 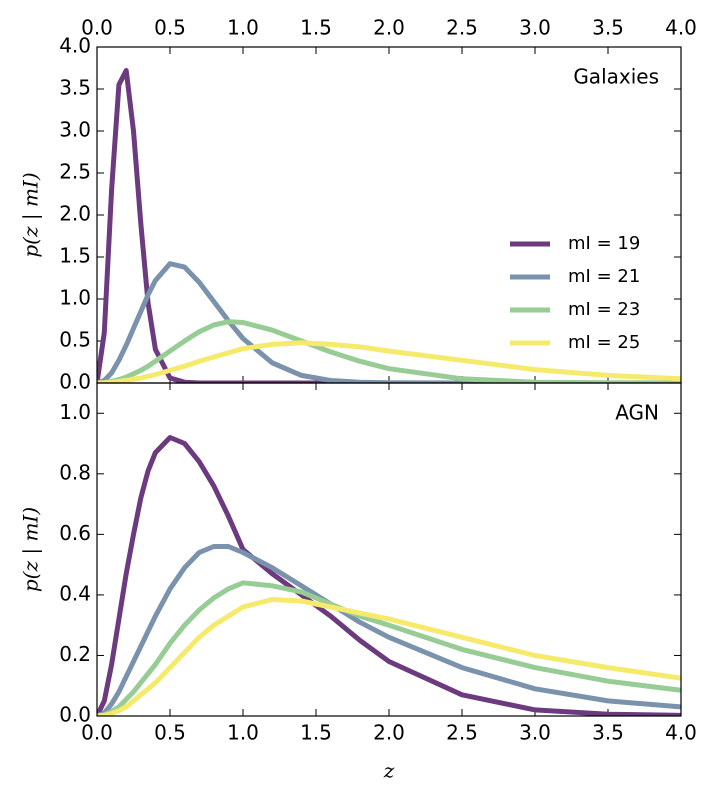 I want to click on y-tick-label: 3.5, so click(x=75, y=88).